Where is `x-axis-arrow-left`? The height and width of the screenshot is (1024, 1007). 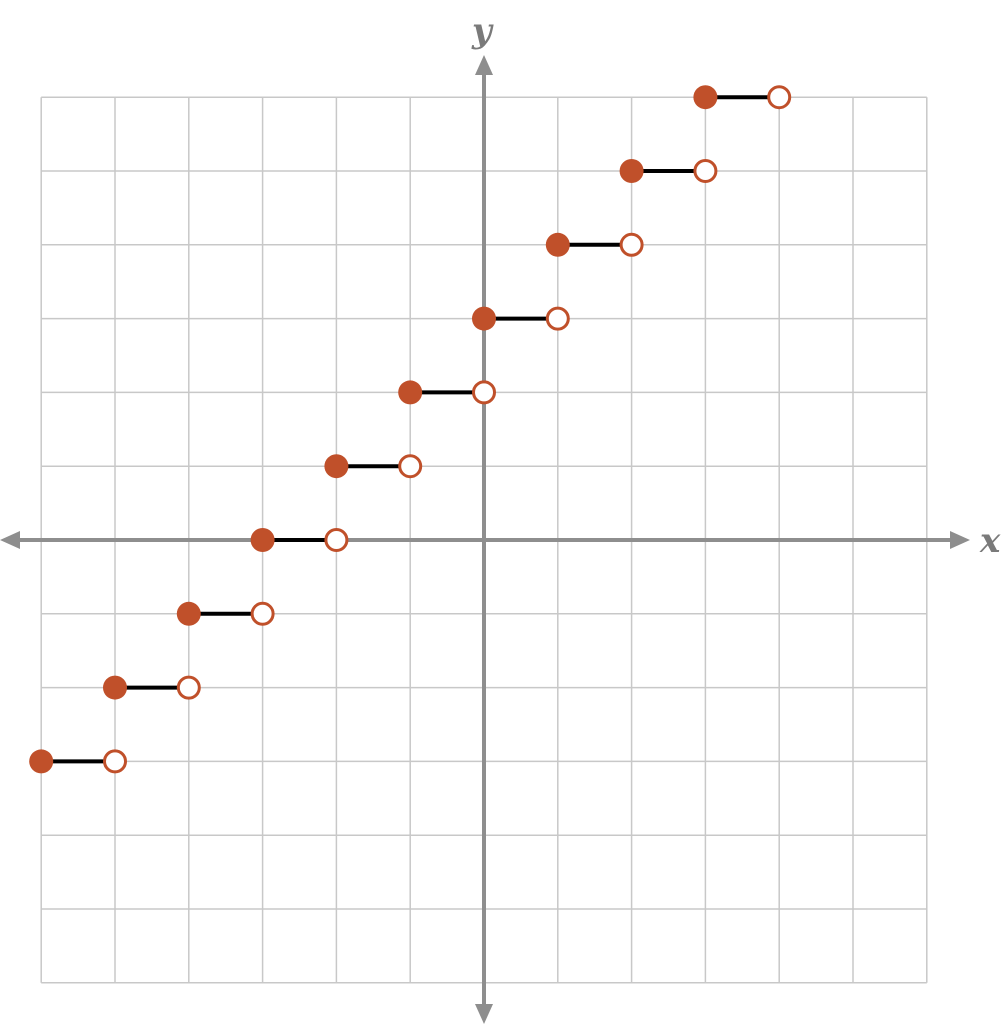
x-axis-arrow-left is located at coordinates (10, 540).